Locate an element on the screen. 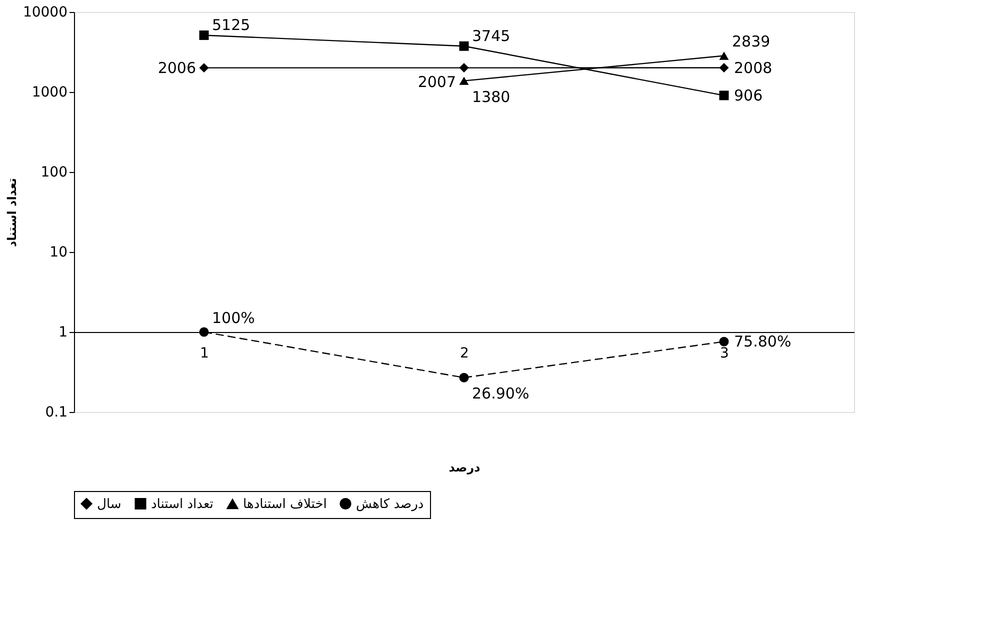  y-axis-title: تعداد استناد is located at coordinates (11, 213).